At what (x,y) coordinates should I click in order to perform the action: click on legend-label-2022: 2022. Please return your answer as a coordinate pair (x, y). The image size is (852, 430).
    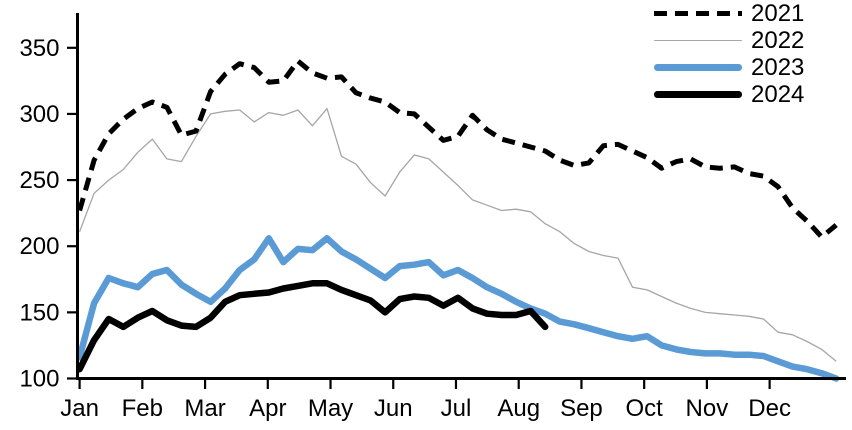
    Looking at the image, I should click on (778, 40).